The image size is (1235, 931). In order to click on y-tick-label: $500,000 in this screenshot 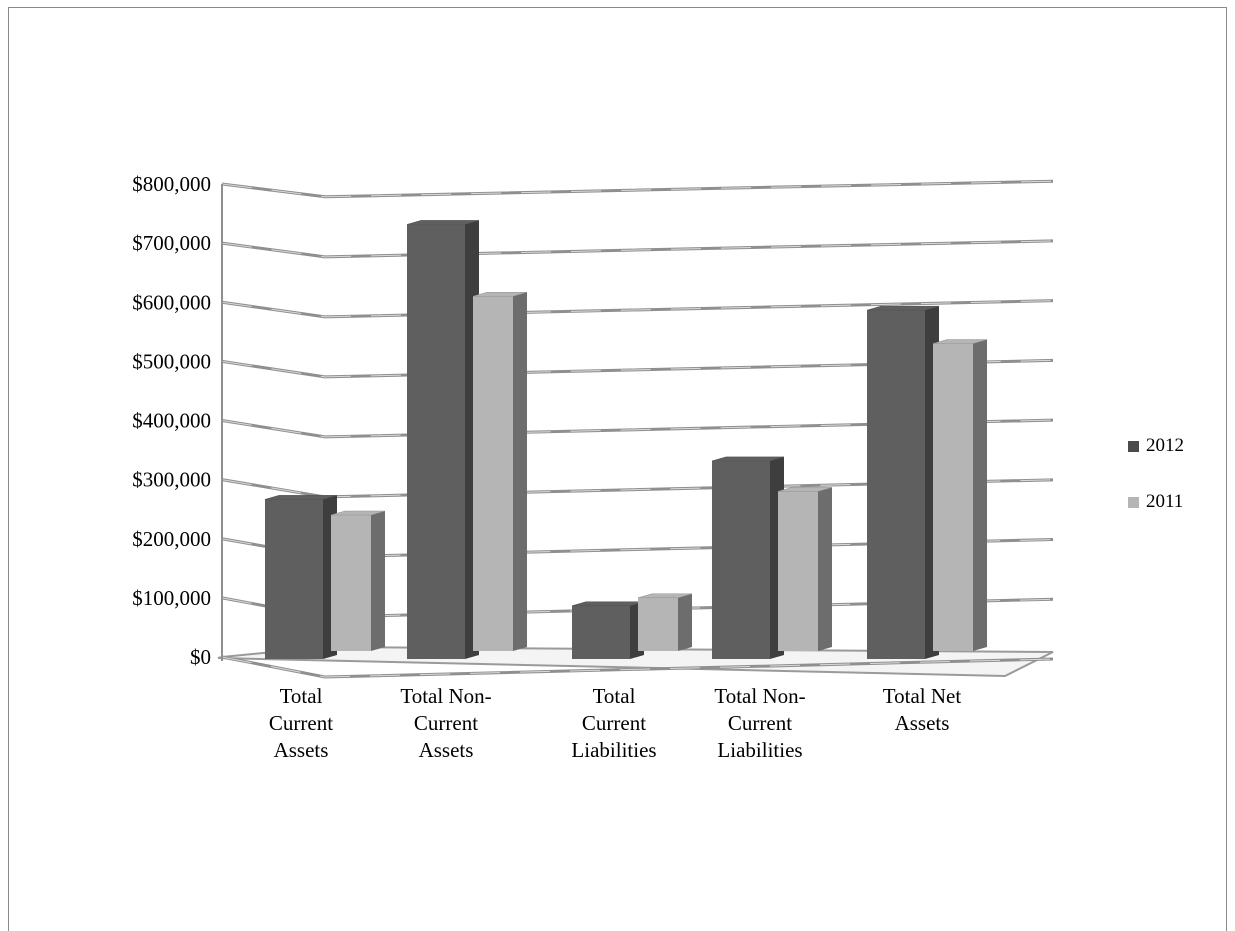, I will do `click(171, 361)`.